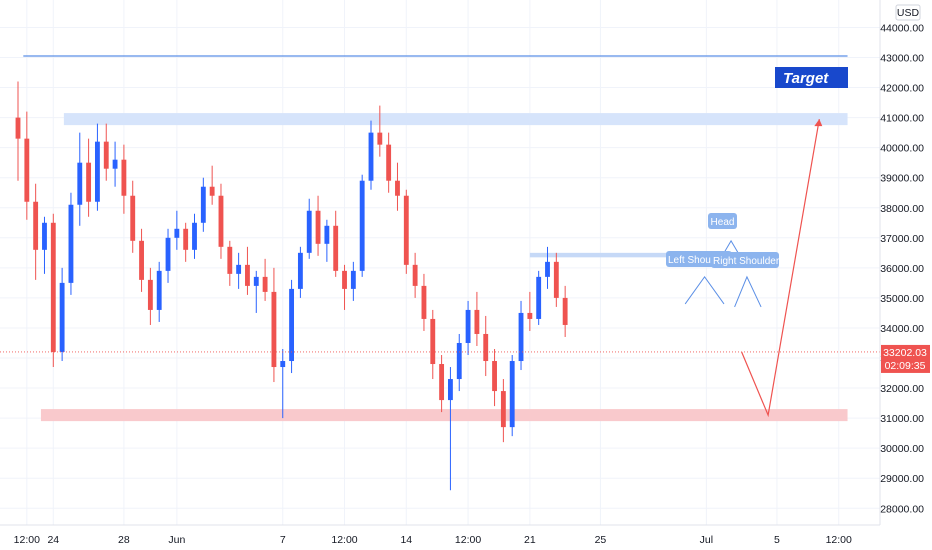 The image size is (932, 550). I want to click on time-tick-label: 28, so click(124, 540).